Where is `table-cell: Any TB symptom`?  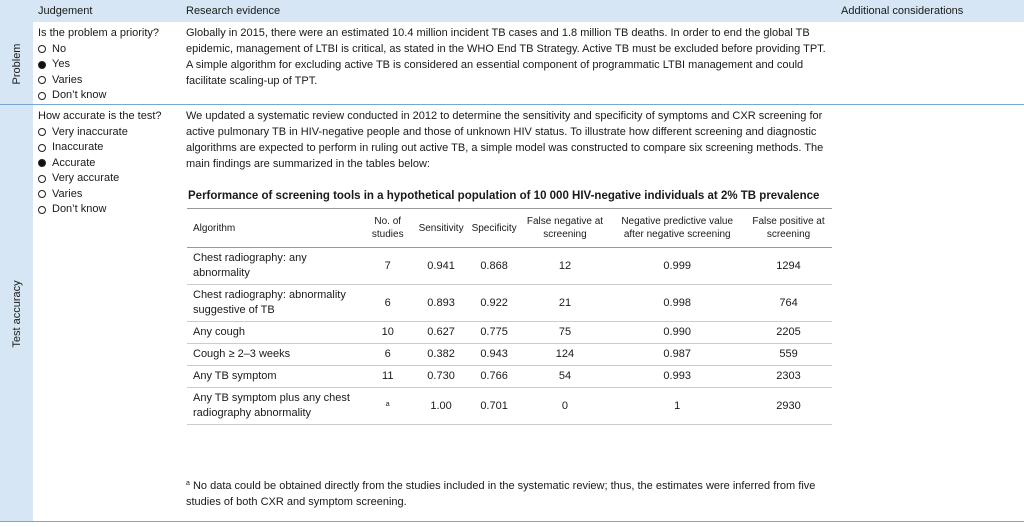
table-cell: Any TB symptom is located at coordinates (274, 376).